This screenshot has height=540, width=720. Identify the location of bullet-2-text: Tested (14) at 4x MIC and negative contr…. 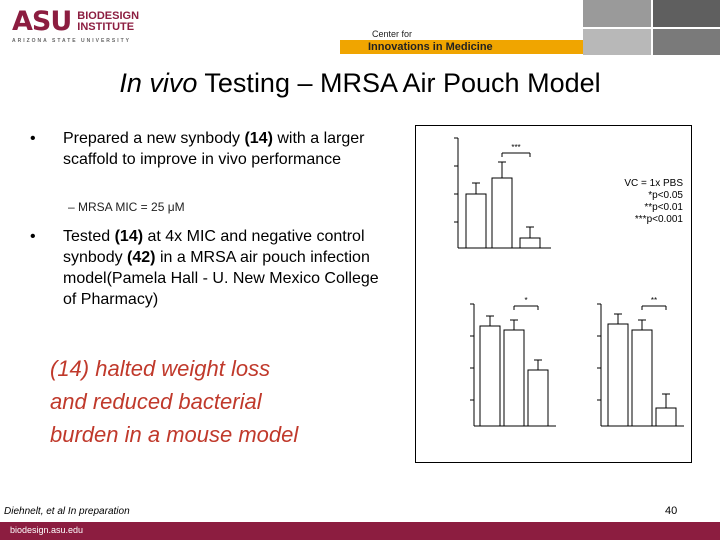
(216, 268).